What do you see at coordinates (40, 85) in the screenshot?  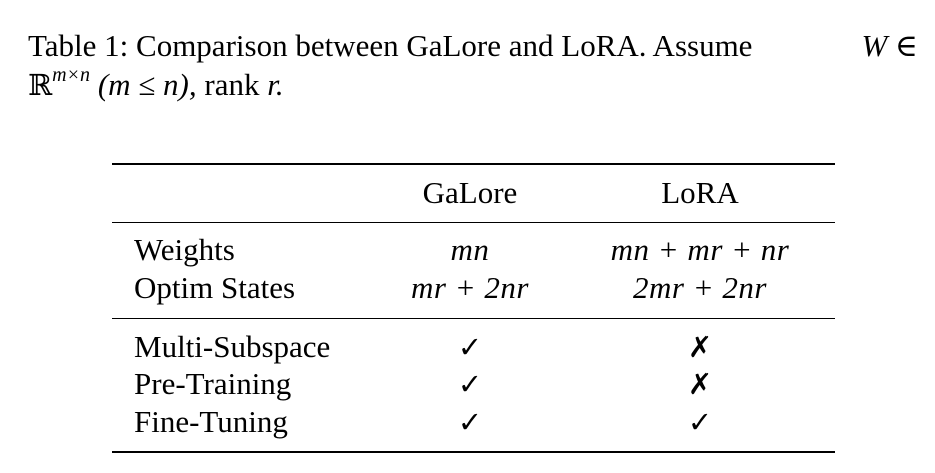 I see `caption-reals-symbol: ℝ` at bounding box center [40, 85].